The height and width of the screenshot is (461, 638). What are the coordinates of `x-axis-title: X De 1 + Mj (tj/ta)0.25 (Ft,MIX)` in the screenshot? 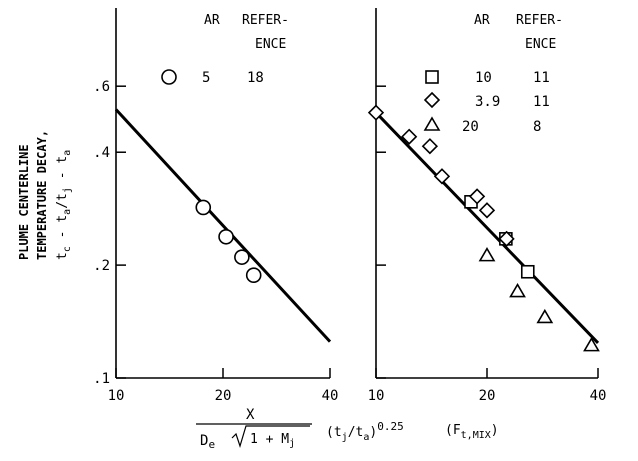 It's located at (347, 429).